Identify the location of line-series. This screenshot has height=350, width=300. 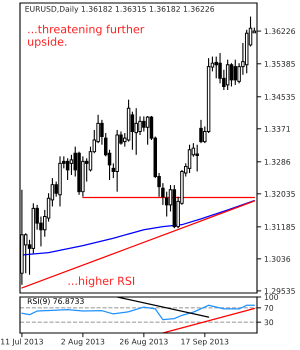
(138, 312).